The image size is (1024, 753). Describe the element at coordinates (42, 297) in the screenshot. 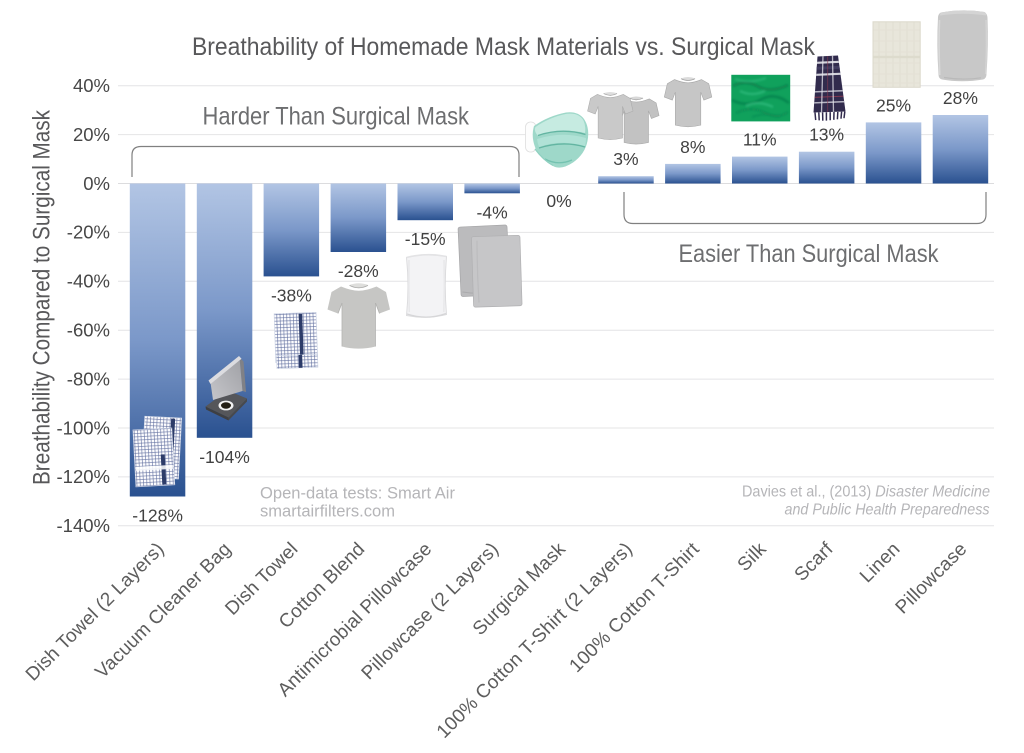

I see `svg-text:Breathability Compared to Surg: Breathability Compared to Surgical Mask` at that location.